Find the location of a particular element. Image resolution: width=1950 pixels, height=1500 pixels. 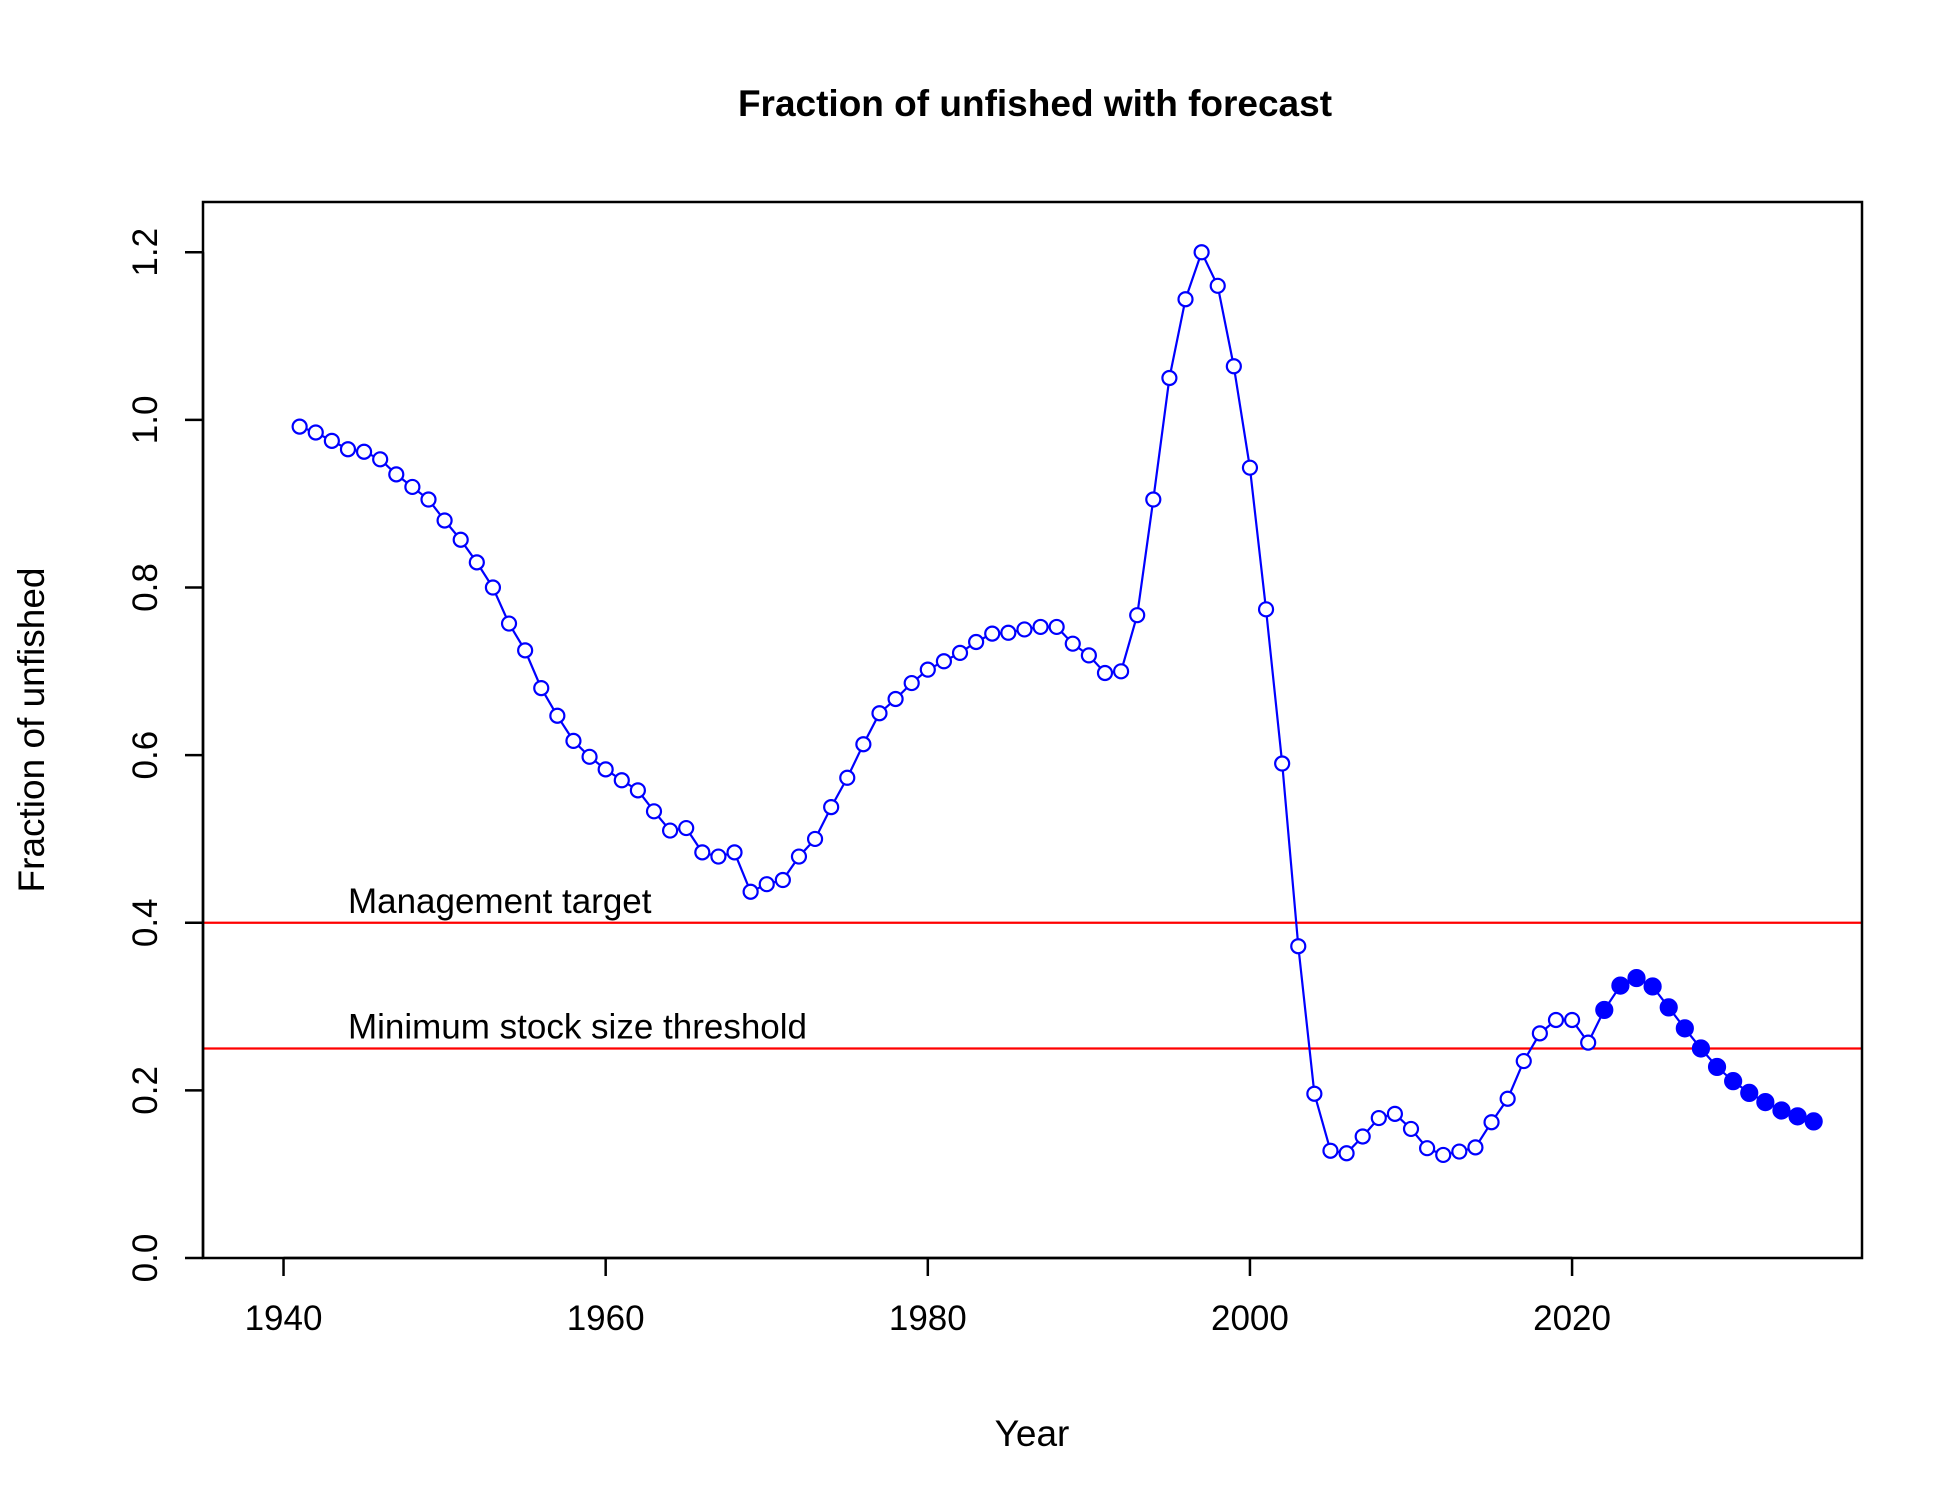

data-point-historical-2003 is located at coordinates (1298, 946).